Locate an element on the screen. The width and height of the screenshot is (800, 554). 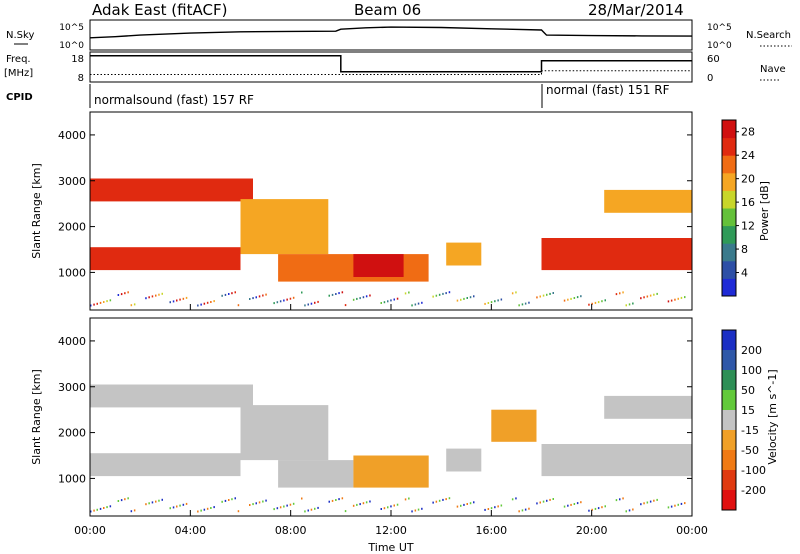
velocity-colorbar-tick-label: 100 is located at coordinates (751, 370).